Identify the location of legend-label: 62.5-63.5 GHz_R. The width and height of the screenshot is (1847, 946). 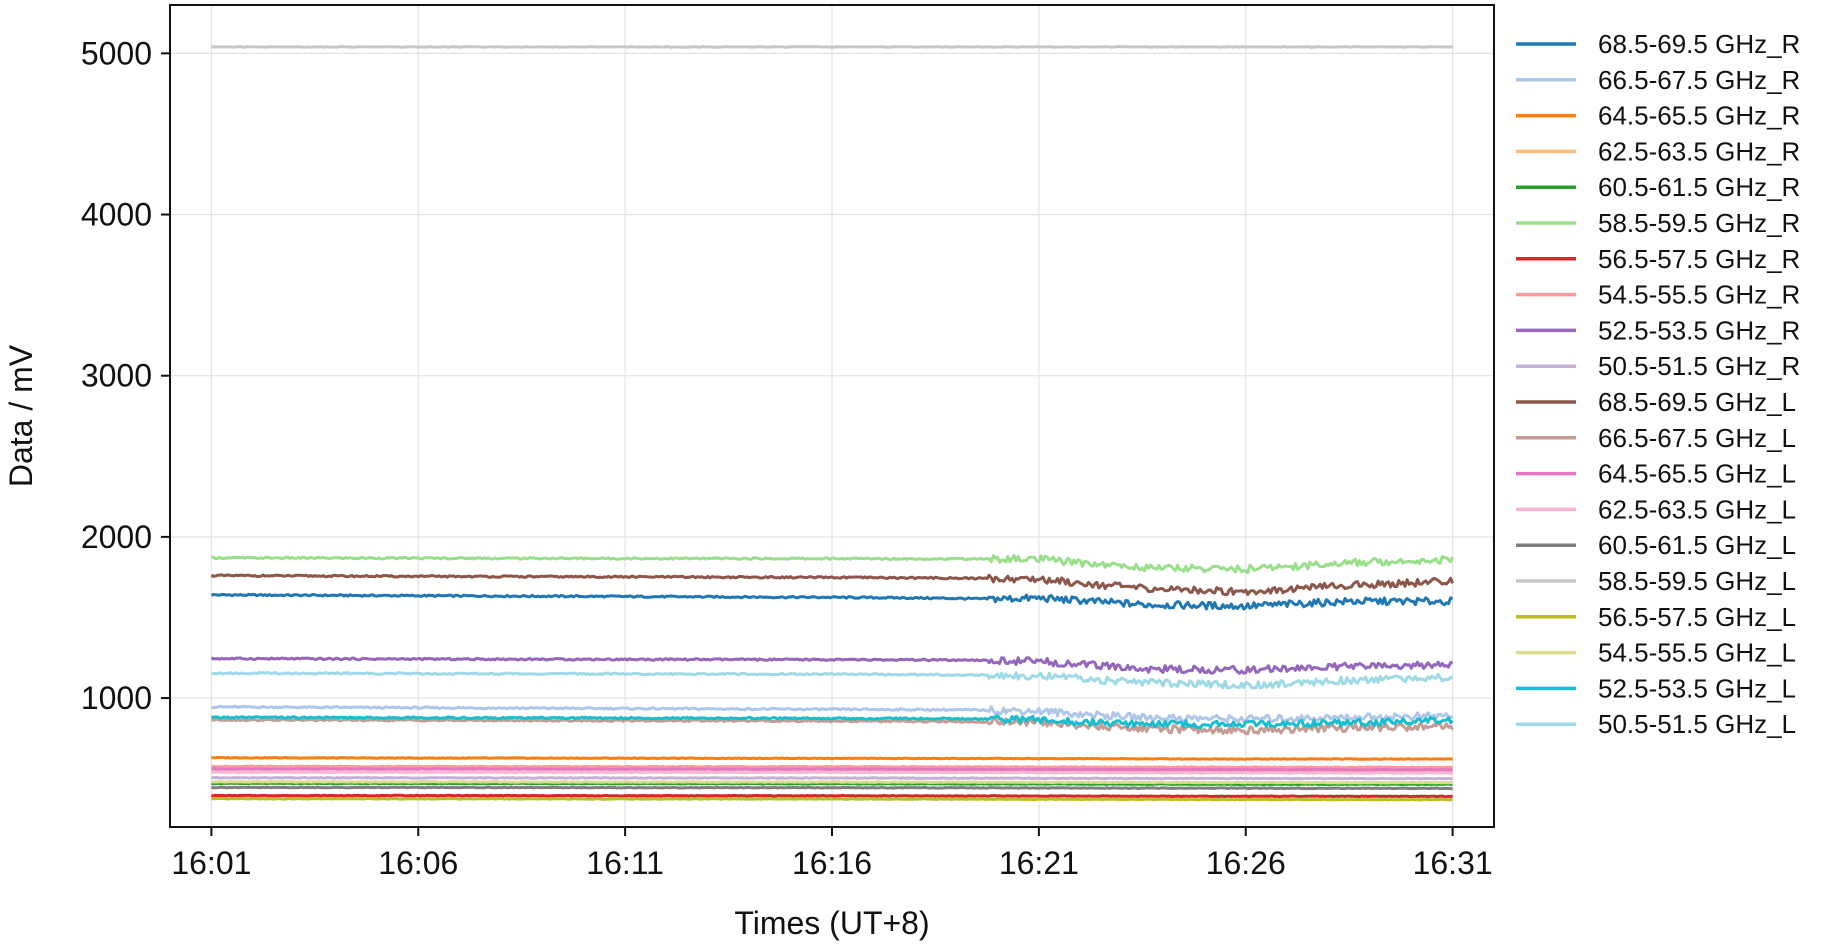
(1699, 151).